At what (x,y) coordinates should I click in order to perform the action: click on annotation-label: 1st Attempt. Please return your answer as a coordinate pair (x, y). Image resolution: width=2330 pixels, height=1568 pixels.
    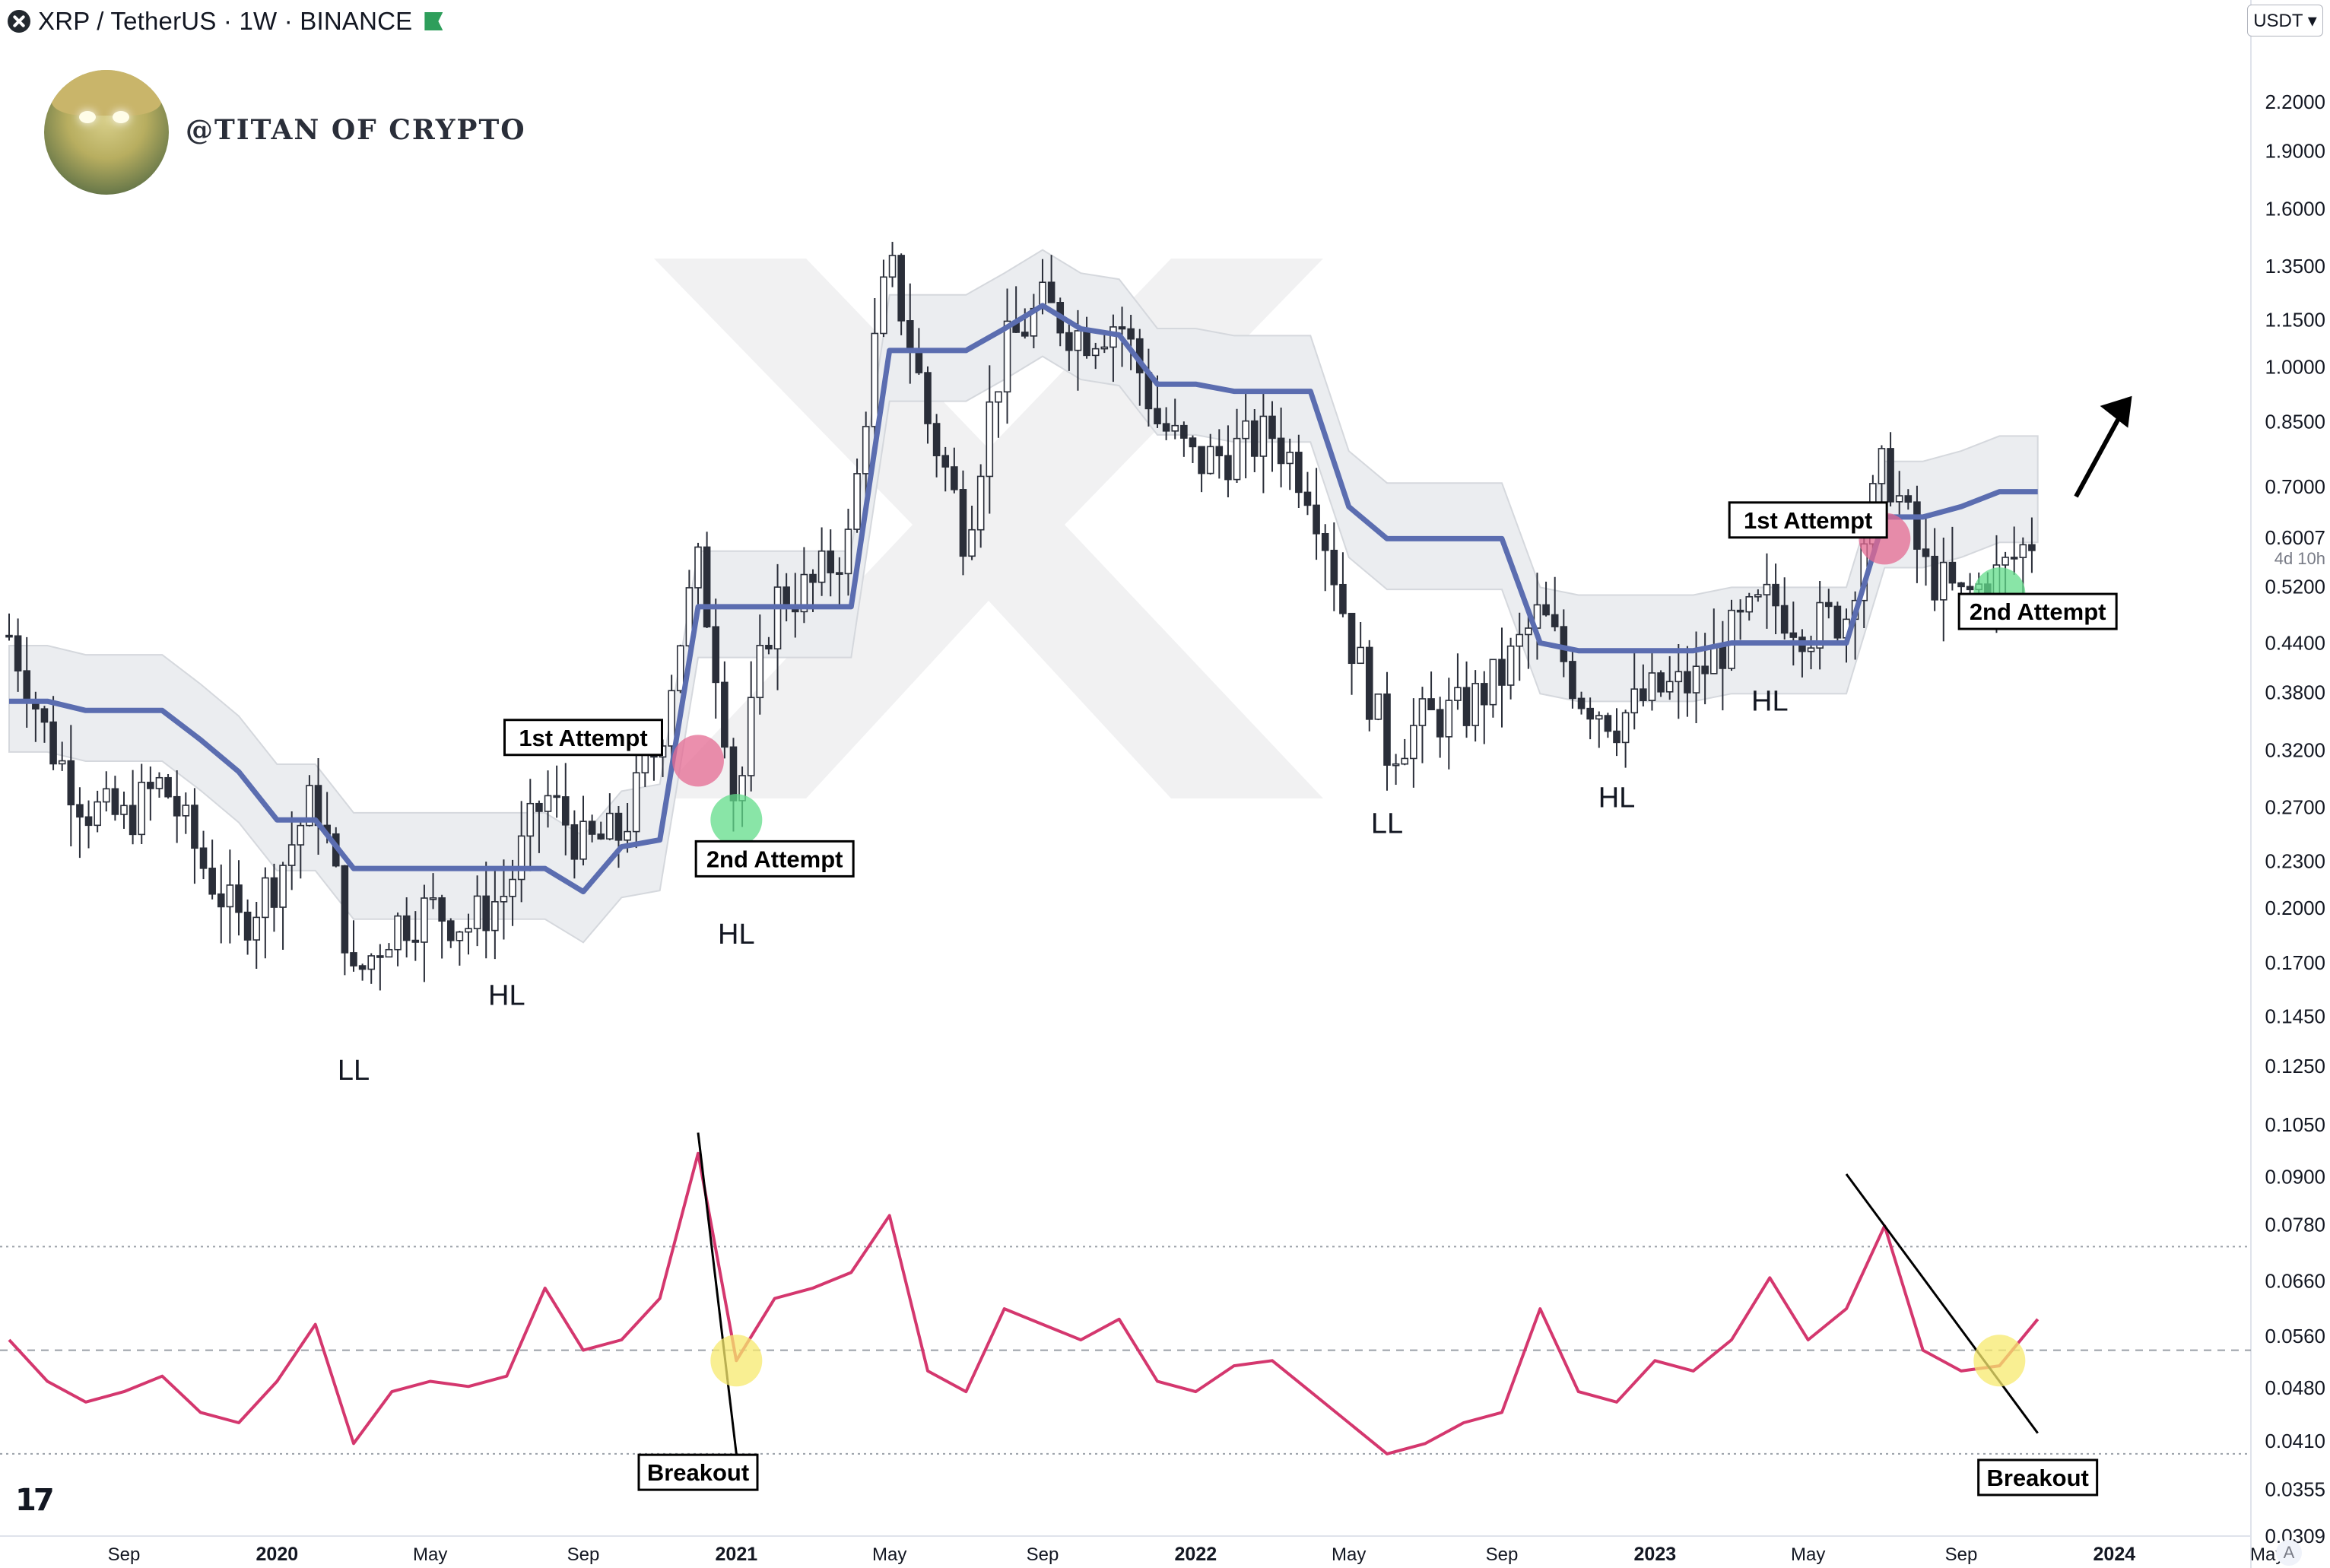
    Looking at the image, I should click on (1808, 520).